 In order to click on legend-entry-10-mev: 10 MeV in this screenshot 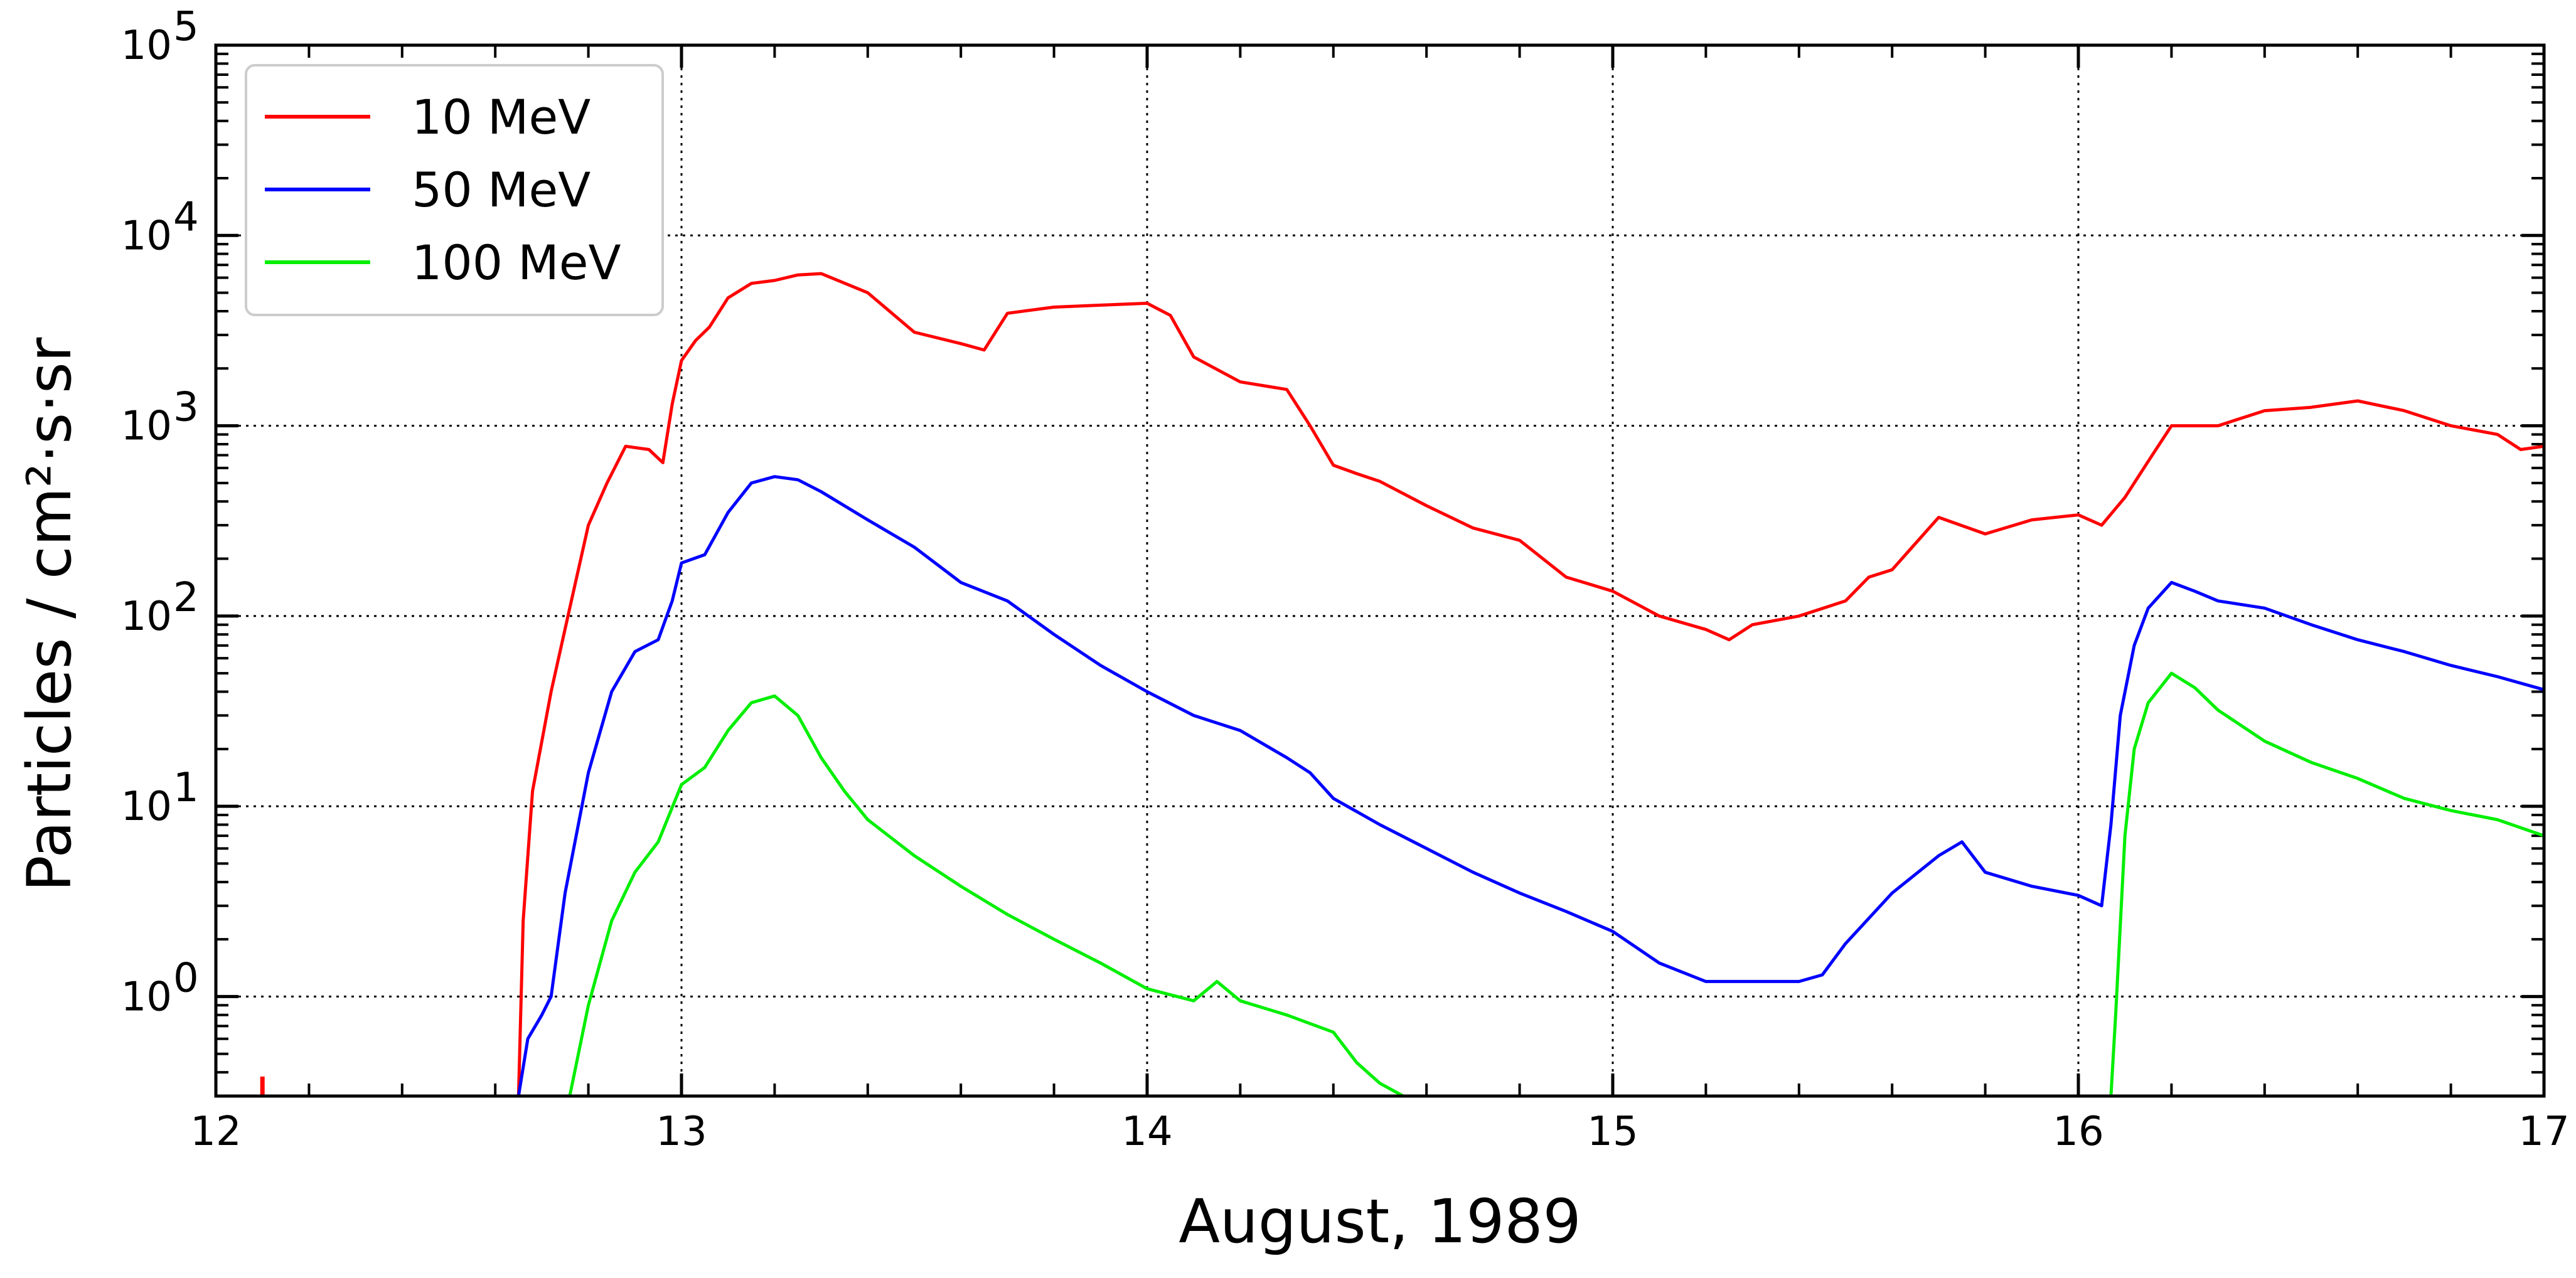, I will do `click(428, 117)`.